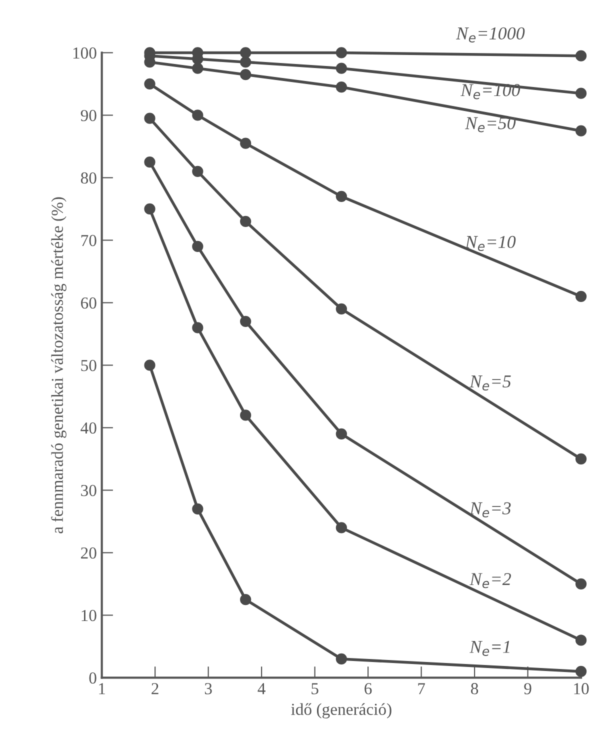  Describe the element at coordinates (490, 580) in the screenshot. I see `series-label: N$_{e}$=2` at that location.